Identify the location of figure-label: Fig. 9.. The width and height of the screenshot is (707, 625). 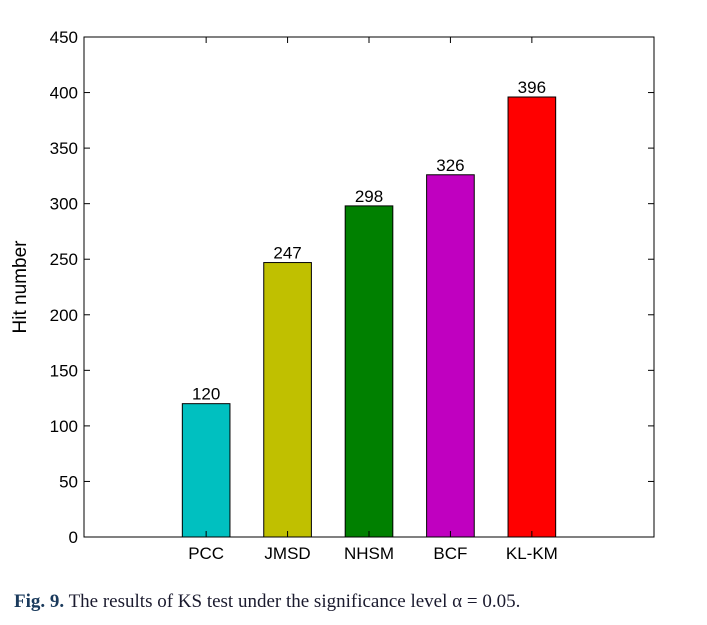
(39, 601).